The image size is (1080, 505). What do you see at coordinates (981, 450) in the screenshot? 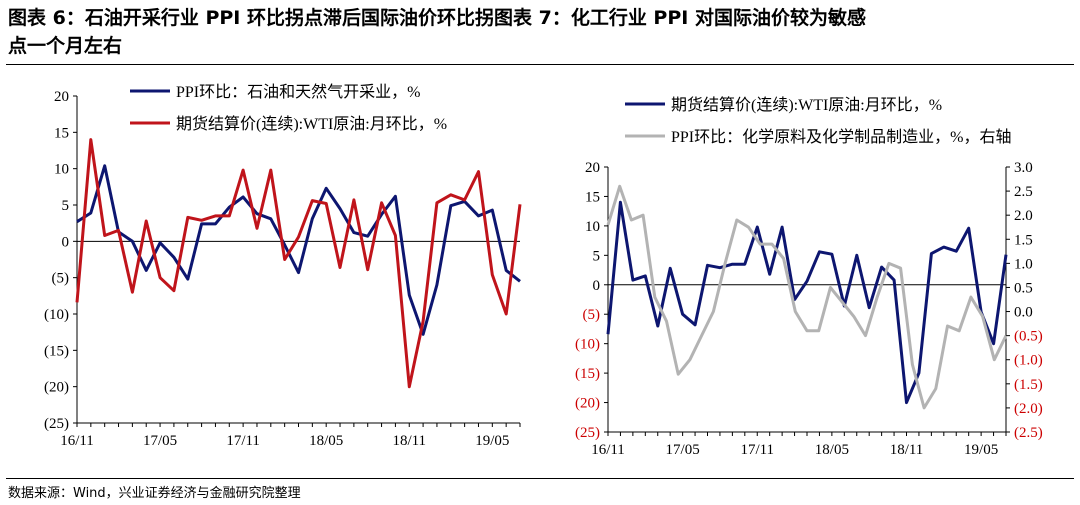
I see `chart2-x-tick-label: 19/05` at bounding box center [981, 450].